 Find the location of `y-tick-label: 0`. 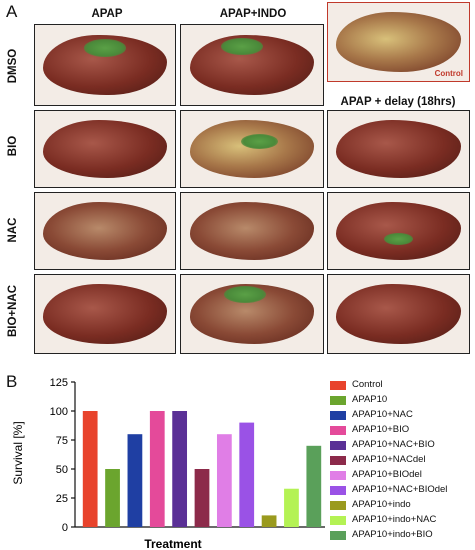

y-tick-label: 0 is located at coordinates (65, 528).